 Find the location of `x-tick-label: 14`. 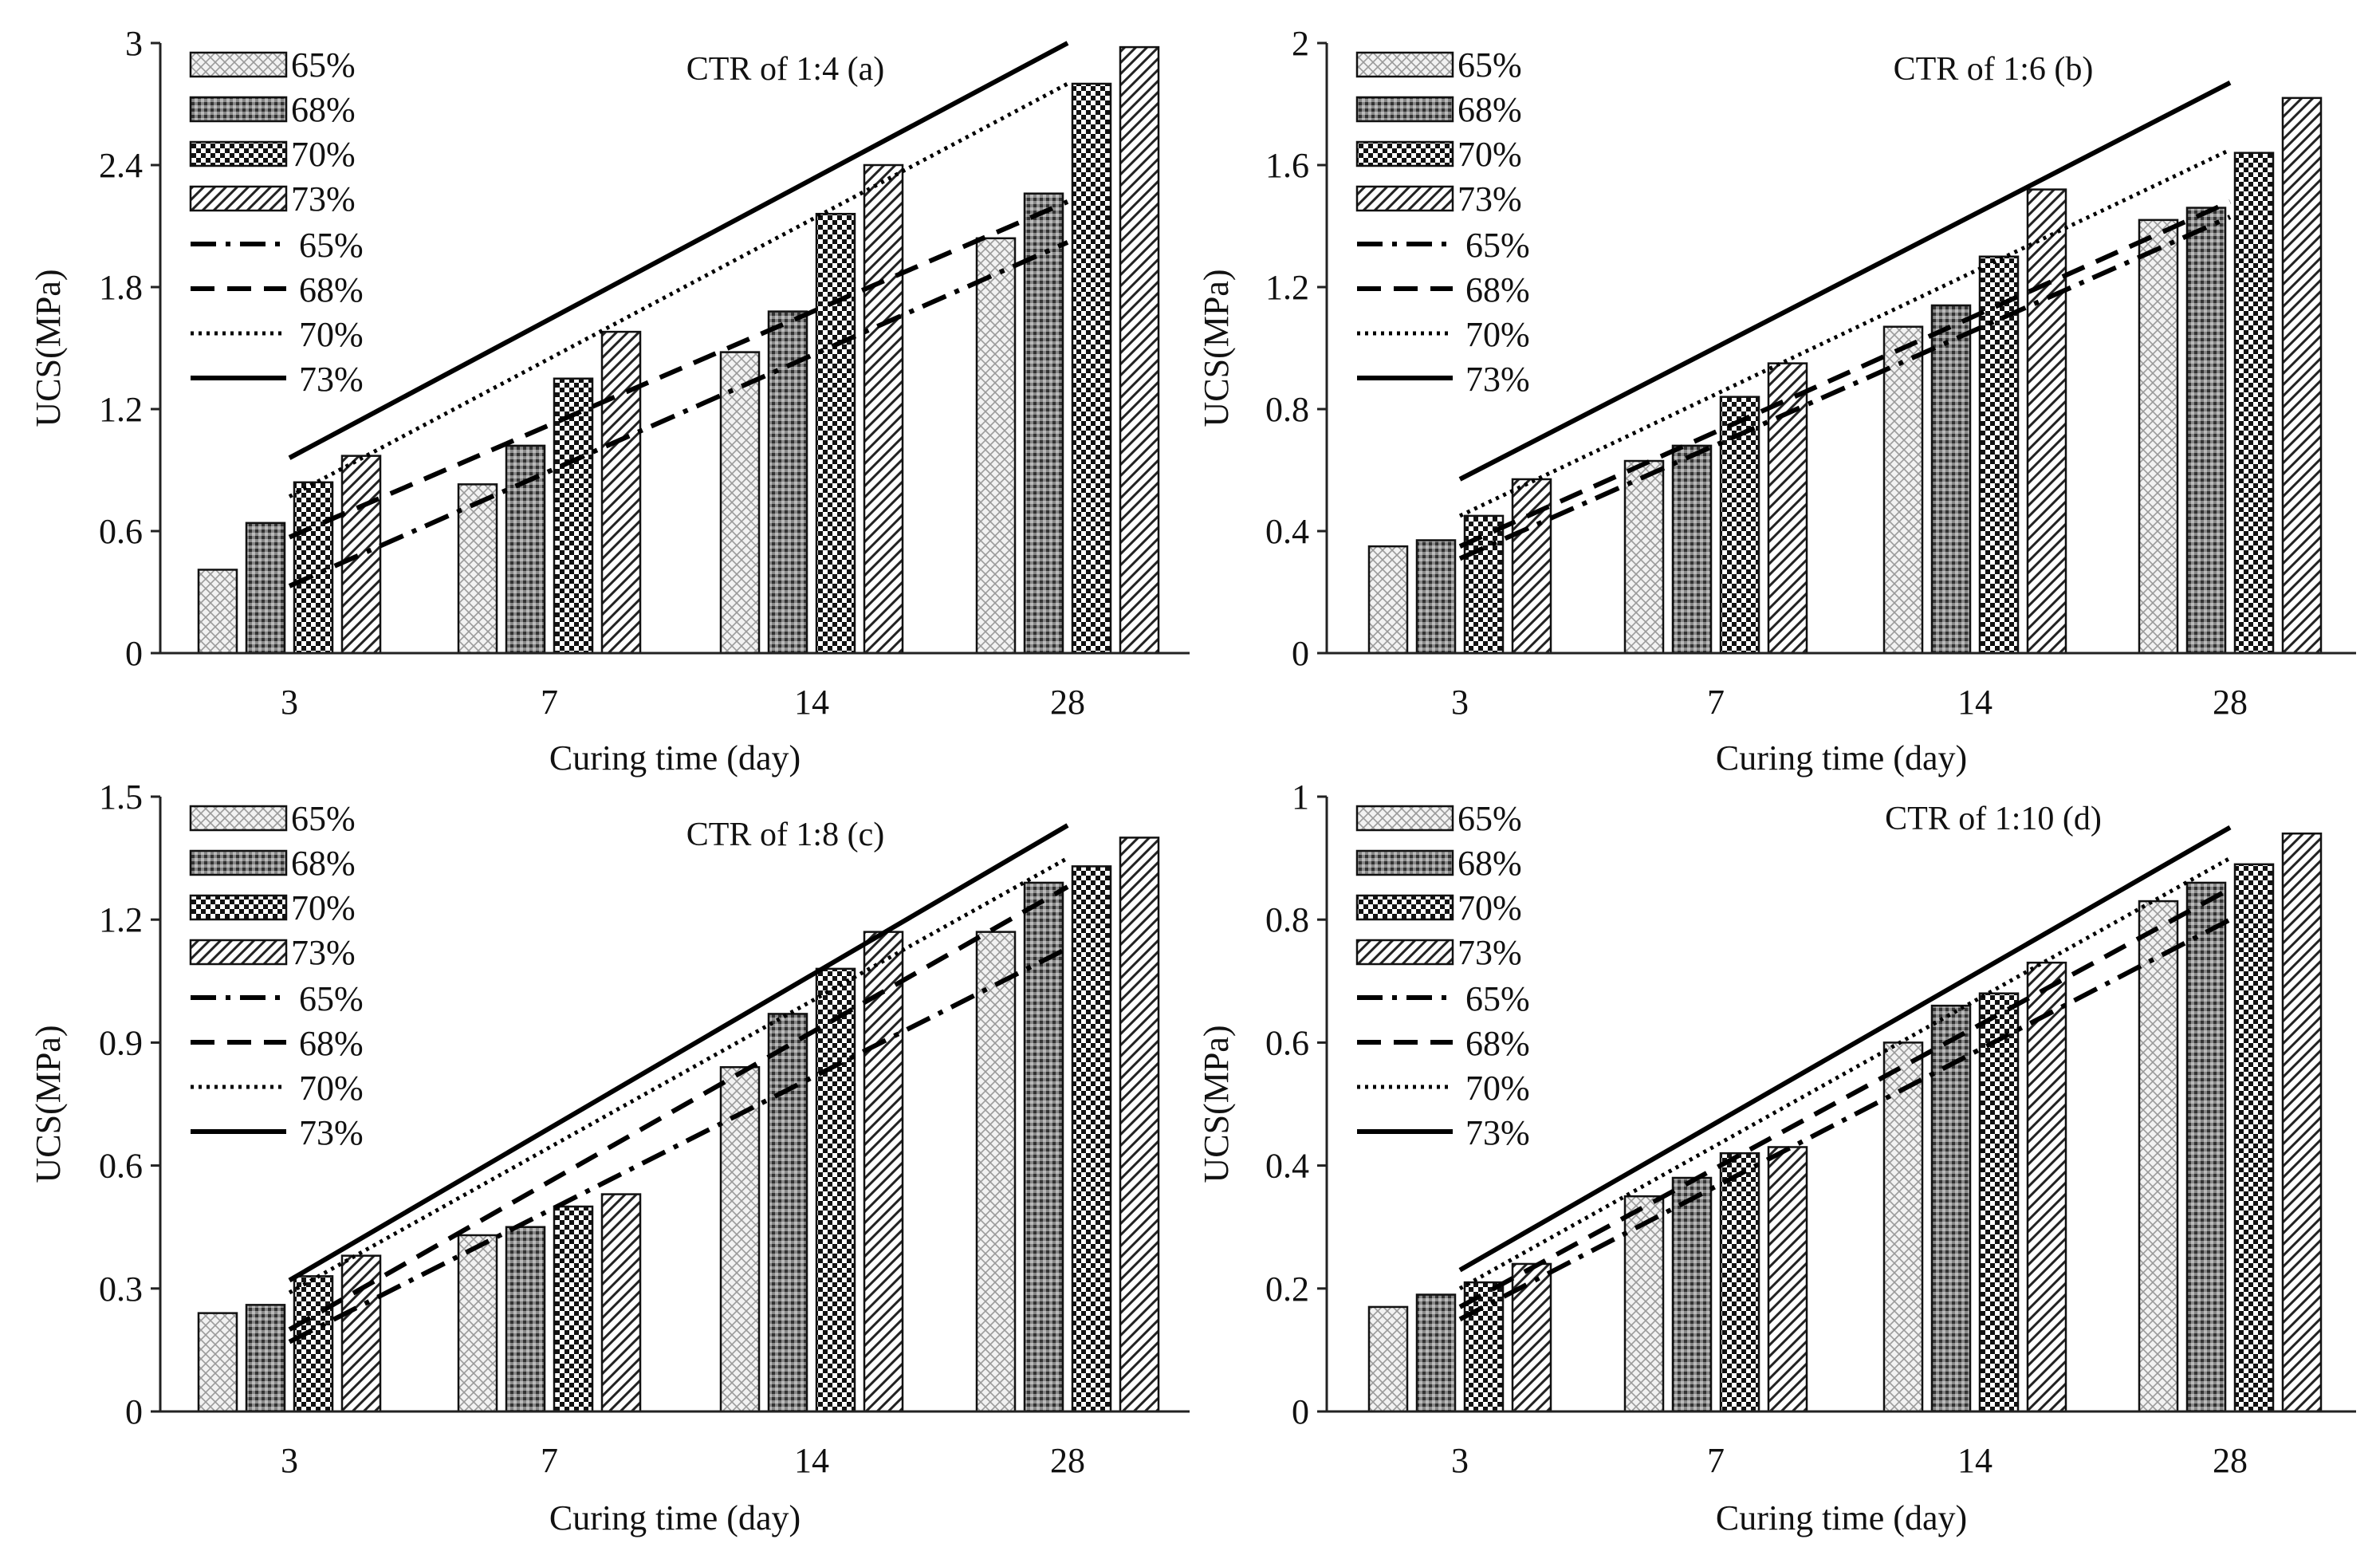

x-tick-label: 14 is located at coordinates (811, 702).